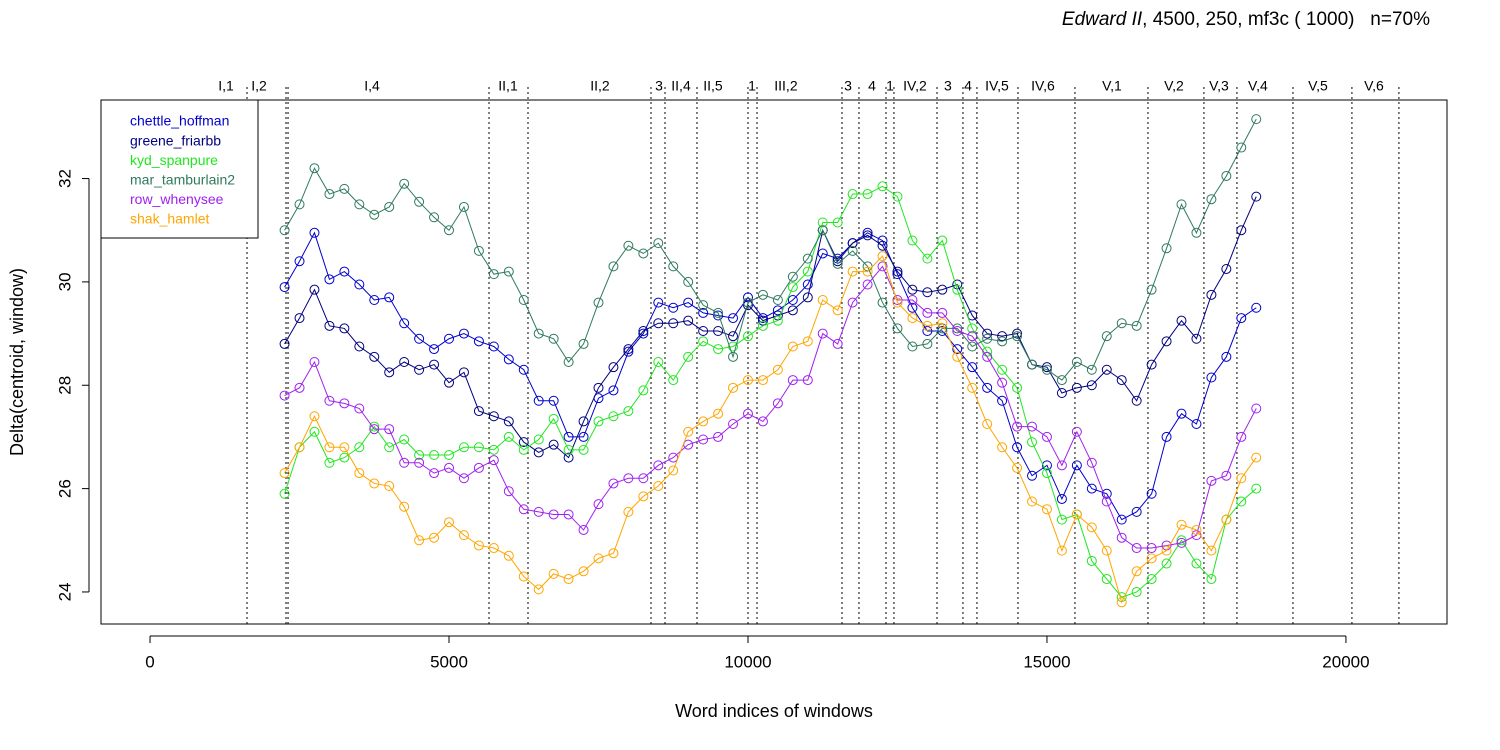  What do you see at coordinates (449, 661) in the screenshot?
I see `x-tick-label: 5000` at bounding box center [449, 661].